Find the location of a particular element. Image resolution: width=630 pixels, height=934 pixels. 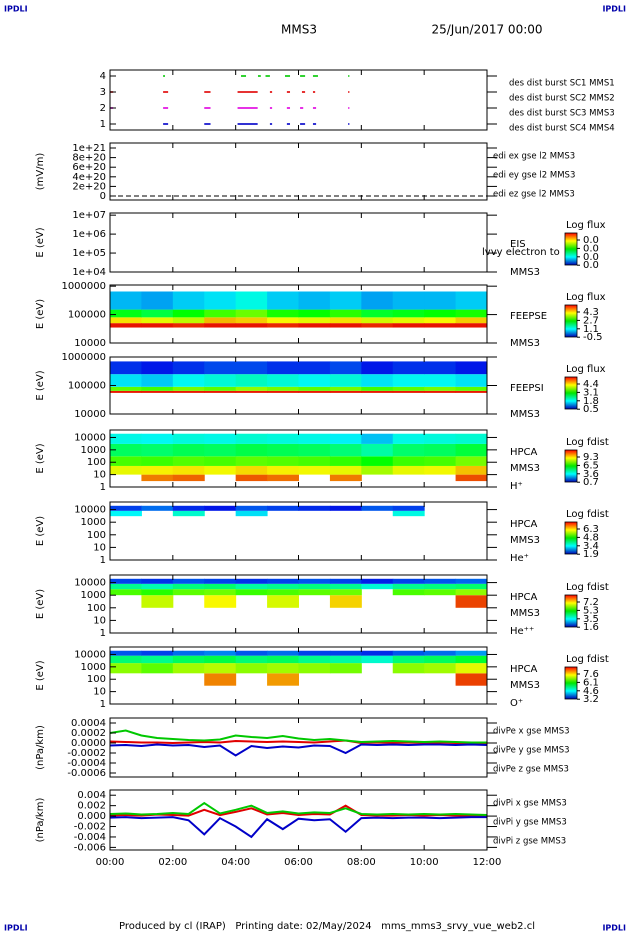

legend-label: des dist burst SC4 MMS4 is located at coordinates (562, 129).